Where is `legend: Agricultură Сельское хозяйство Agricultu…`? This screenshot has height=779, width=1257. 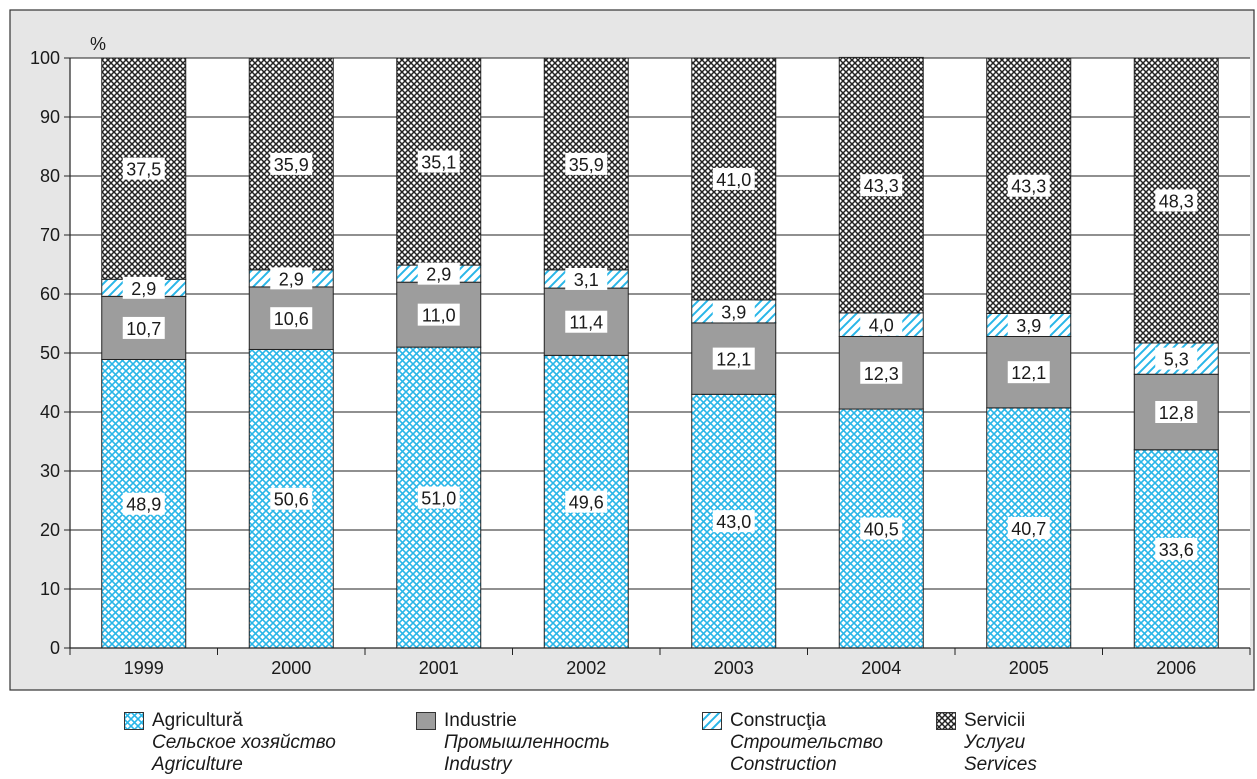 legend: Agricultură Сельское хозяйство Agricultu… is located at coordinates (628, 740).